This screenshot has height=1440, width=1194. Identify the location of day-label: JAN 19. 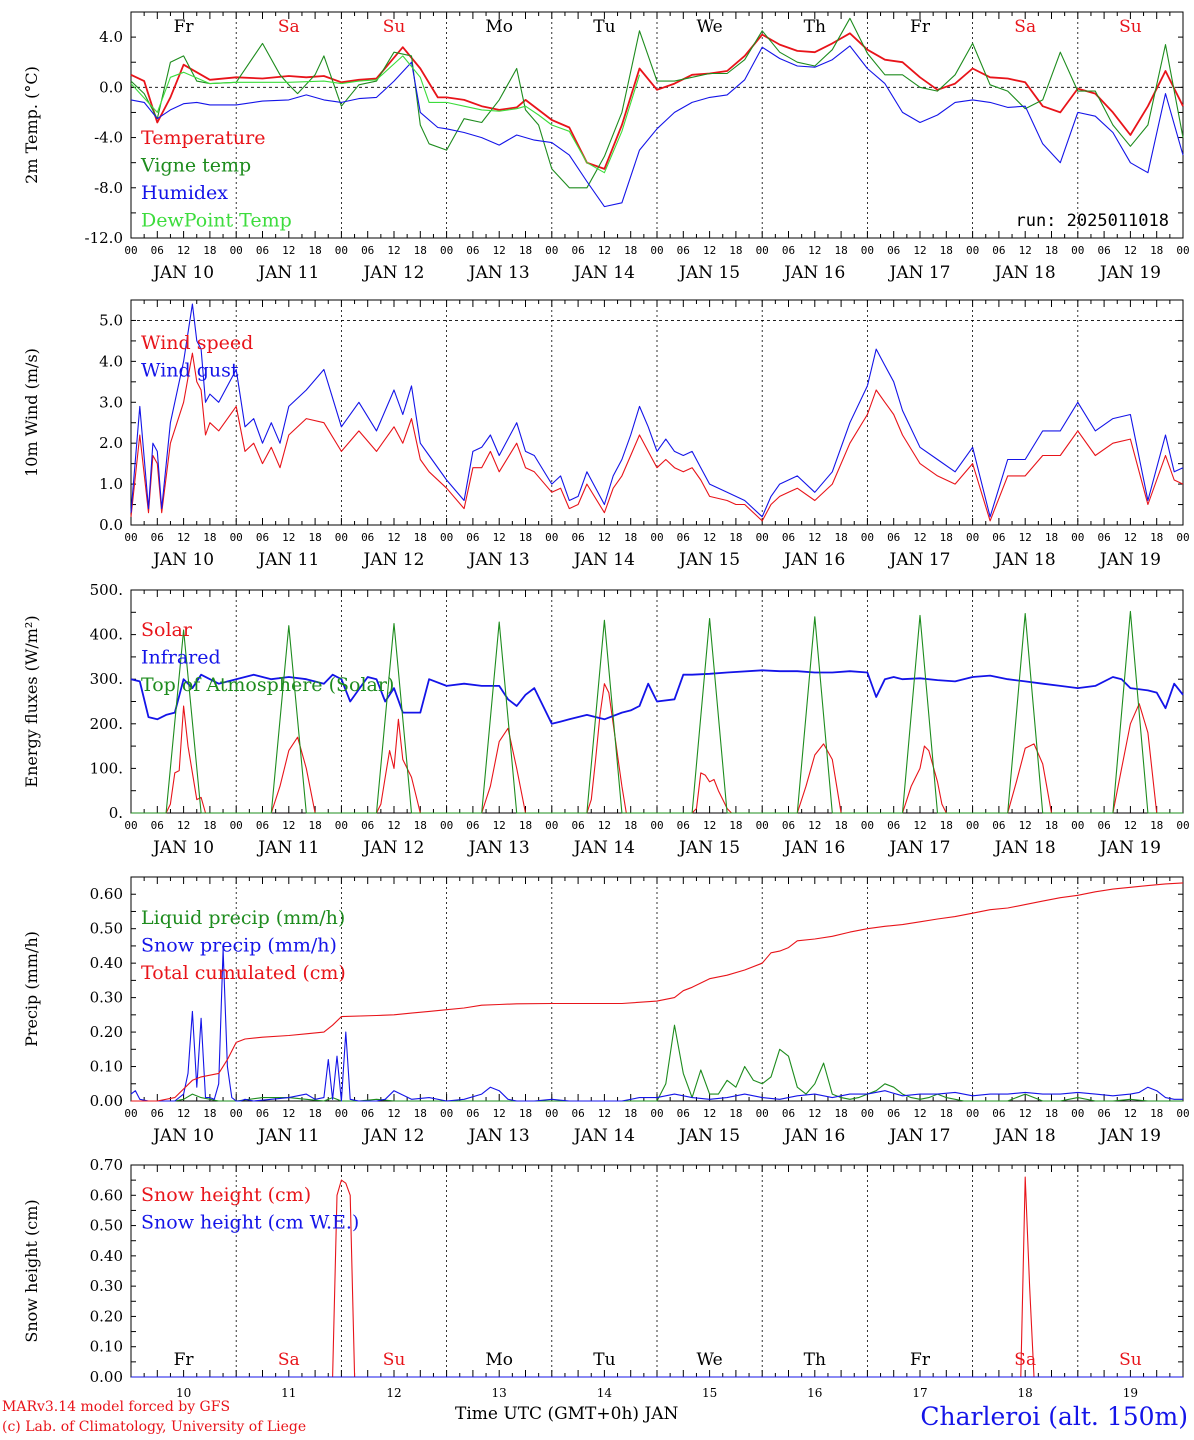
(1129, 1136).